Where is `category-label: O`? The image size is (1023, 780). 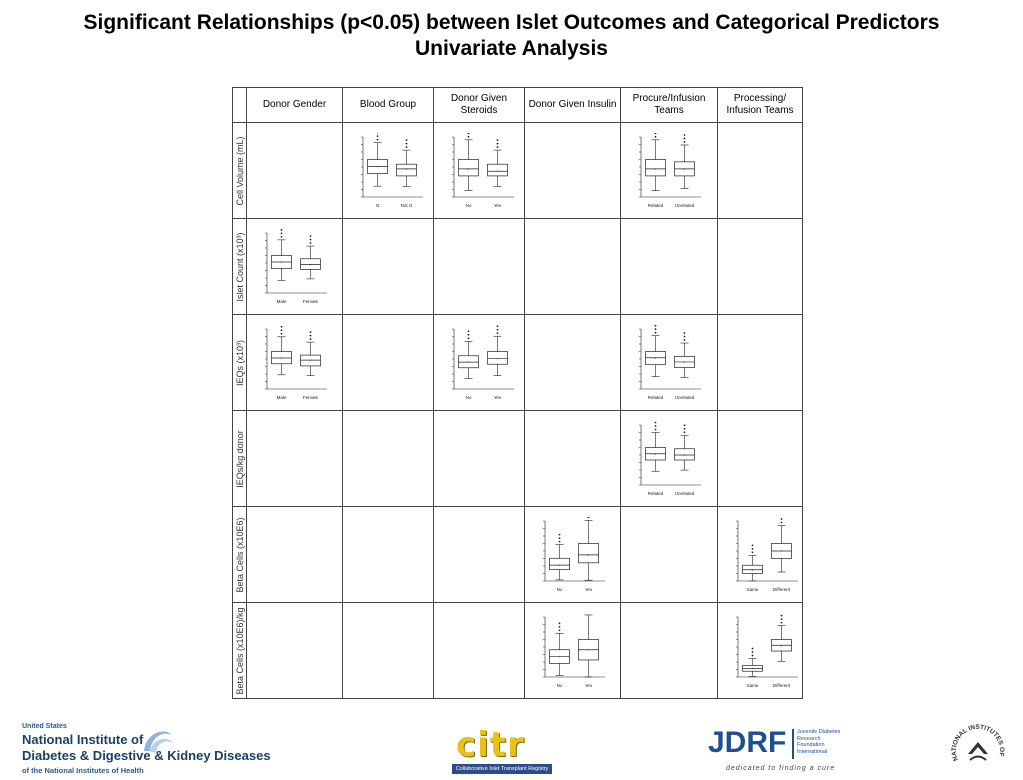 category-label: O is located at coordinates (378, 205).